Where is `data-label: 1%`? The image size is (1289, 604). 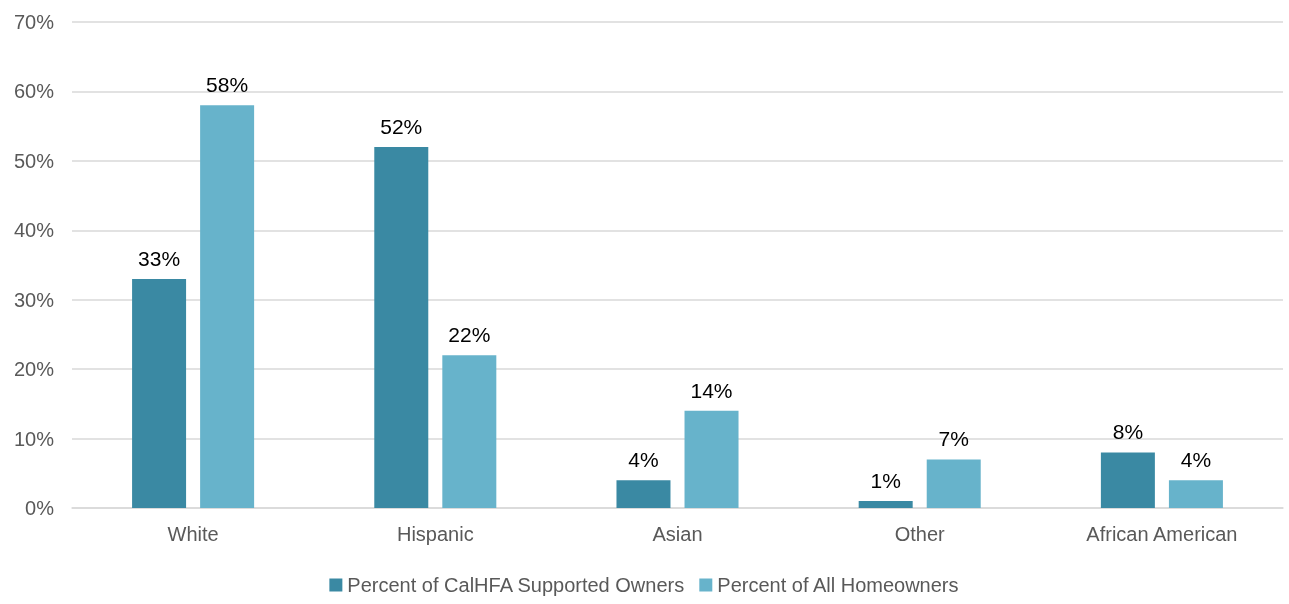
data-label: 1% is located at coordinates (885, 481).